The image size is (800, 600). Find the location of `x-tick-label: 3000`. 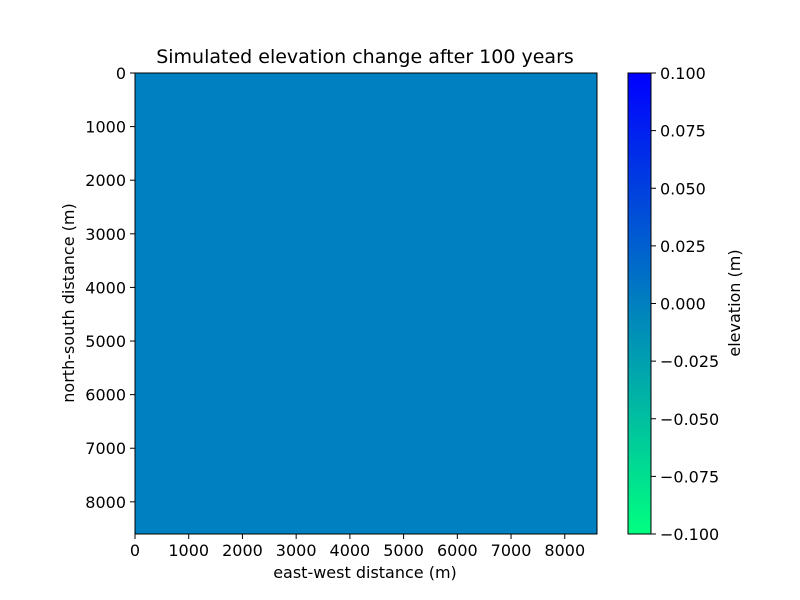

x-tick-label: 3000 is located at coordinates (296, 550).